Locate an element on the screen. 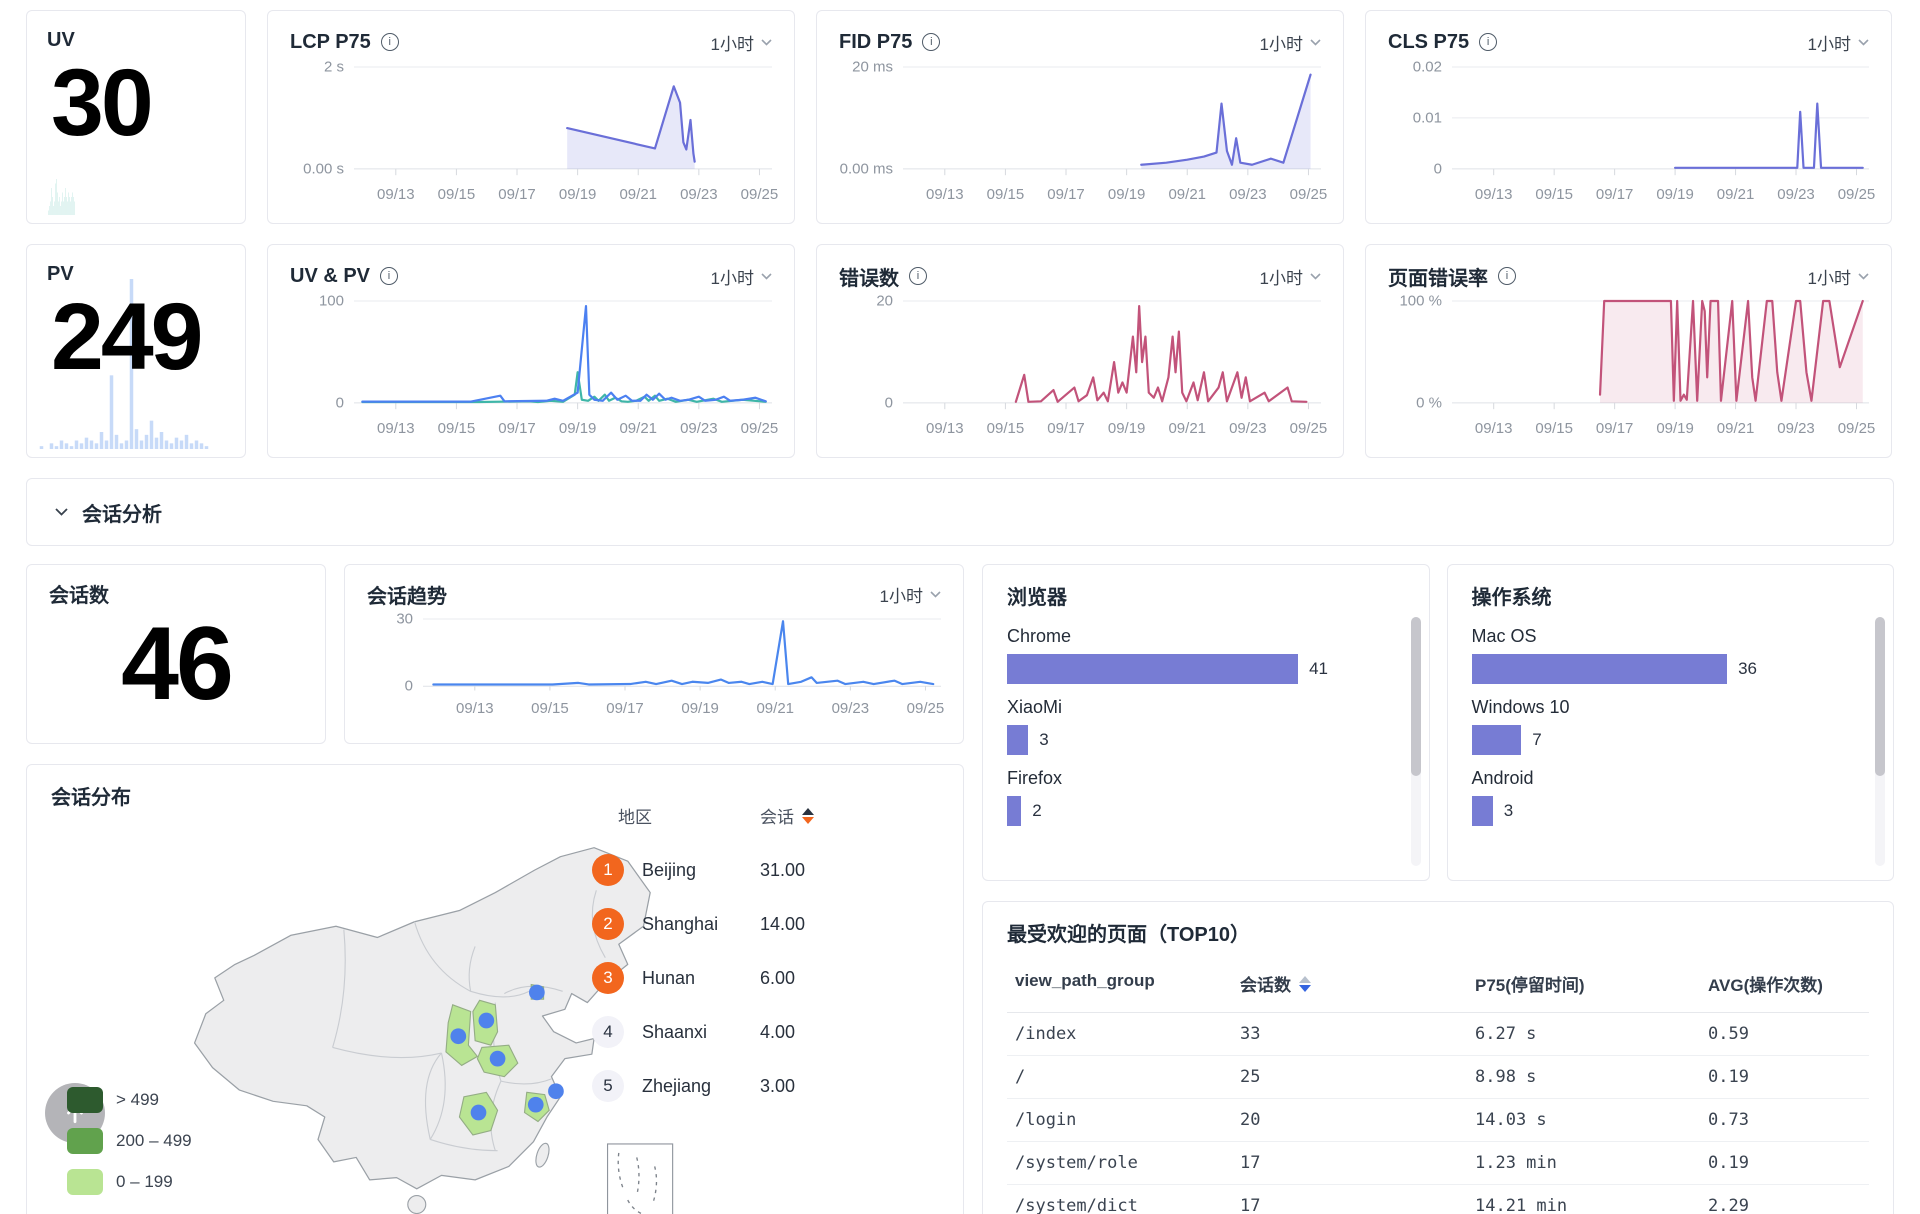 The height and width of the screenshot is (1214, 1920). column-header: view_path_group is located at coordinates (1085, 980).